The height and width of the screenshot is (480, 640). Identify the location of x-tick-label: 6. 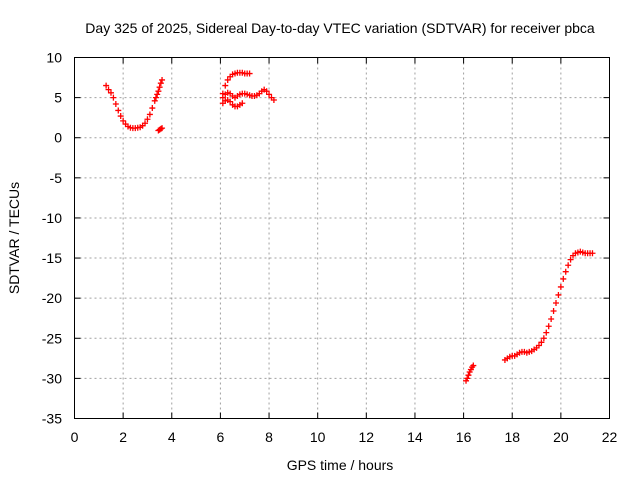
(221, 437).